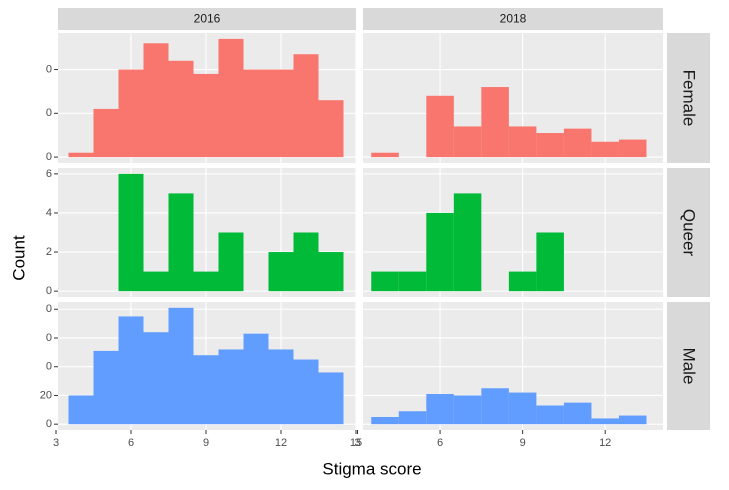 This screenshot has width=729, height=490. I want to click on y-tick-label: 4, so click(49, 213).